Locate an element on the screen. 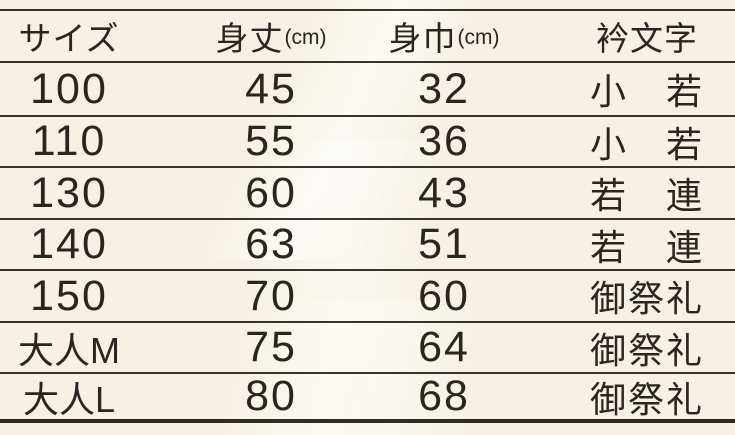 The height and width of the screenshot is (435, 735). cell-size: 110 is located at coordinates (69, 141).